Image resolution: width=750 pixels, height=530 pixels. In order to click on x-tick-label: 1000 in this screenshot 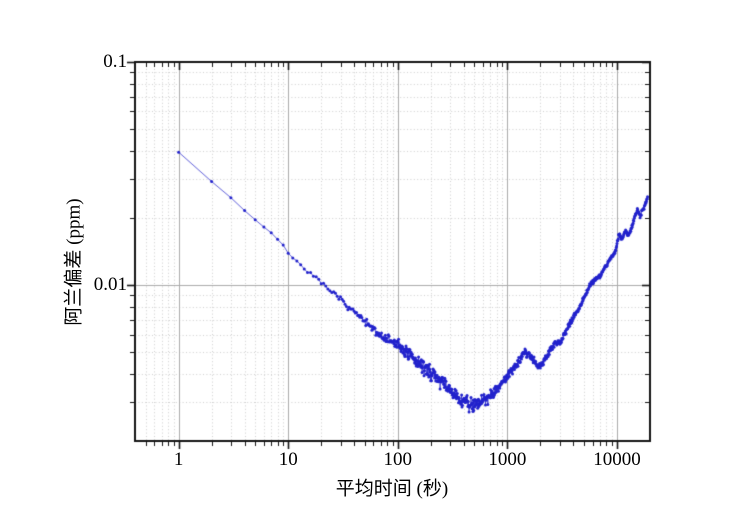, I will do `click(507, 459)`.